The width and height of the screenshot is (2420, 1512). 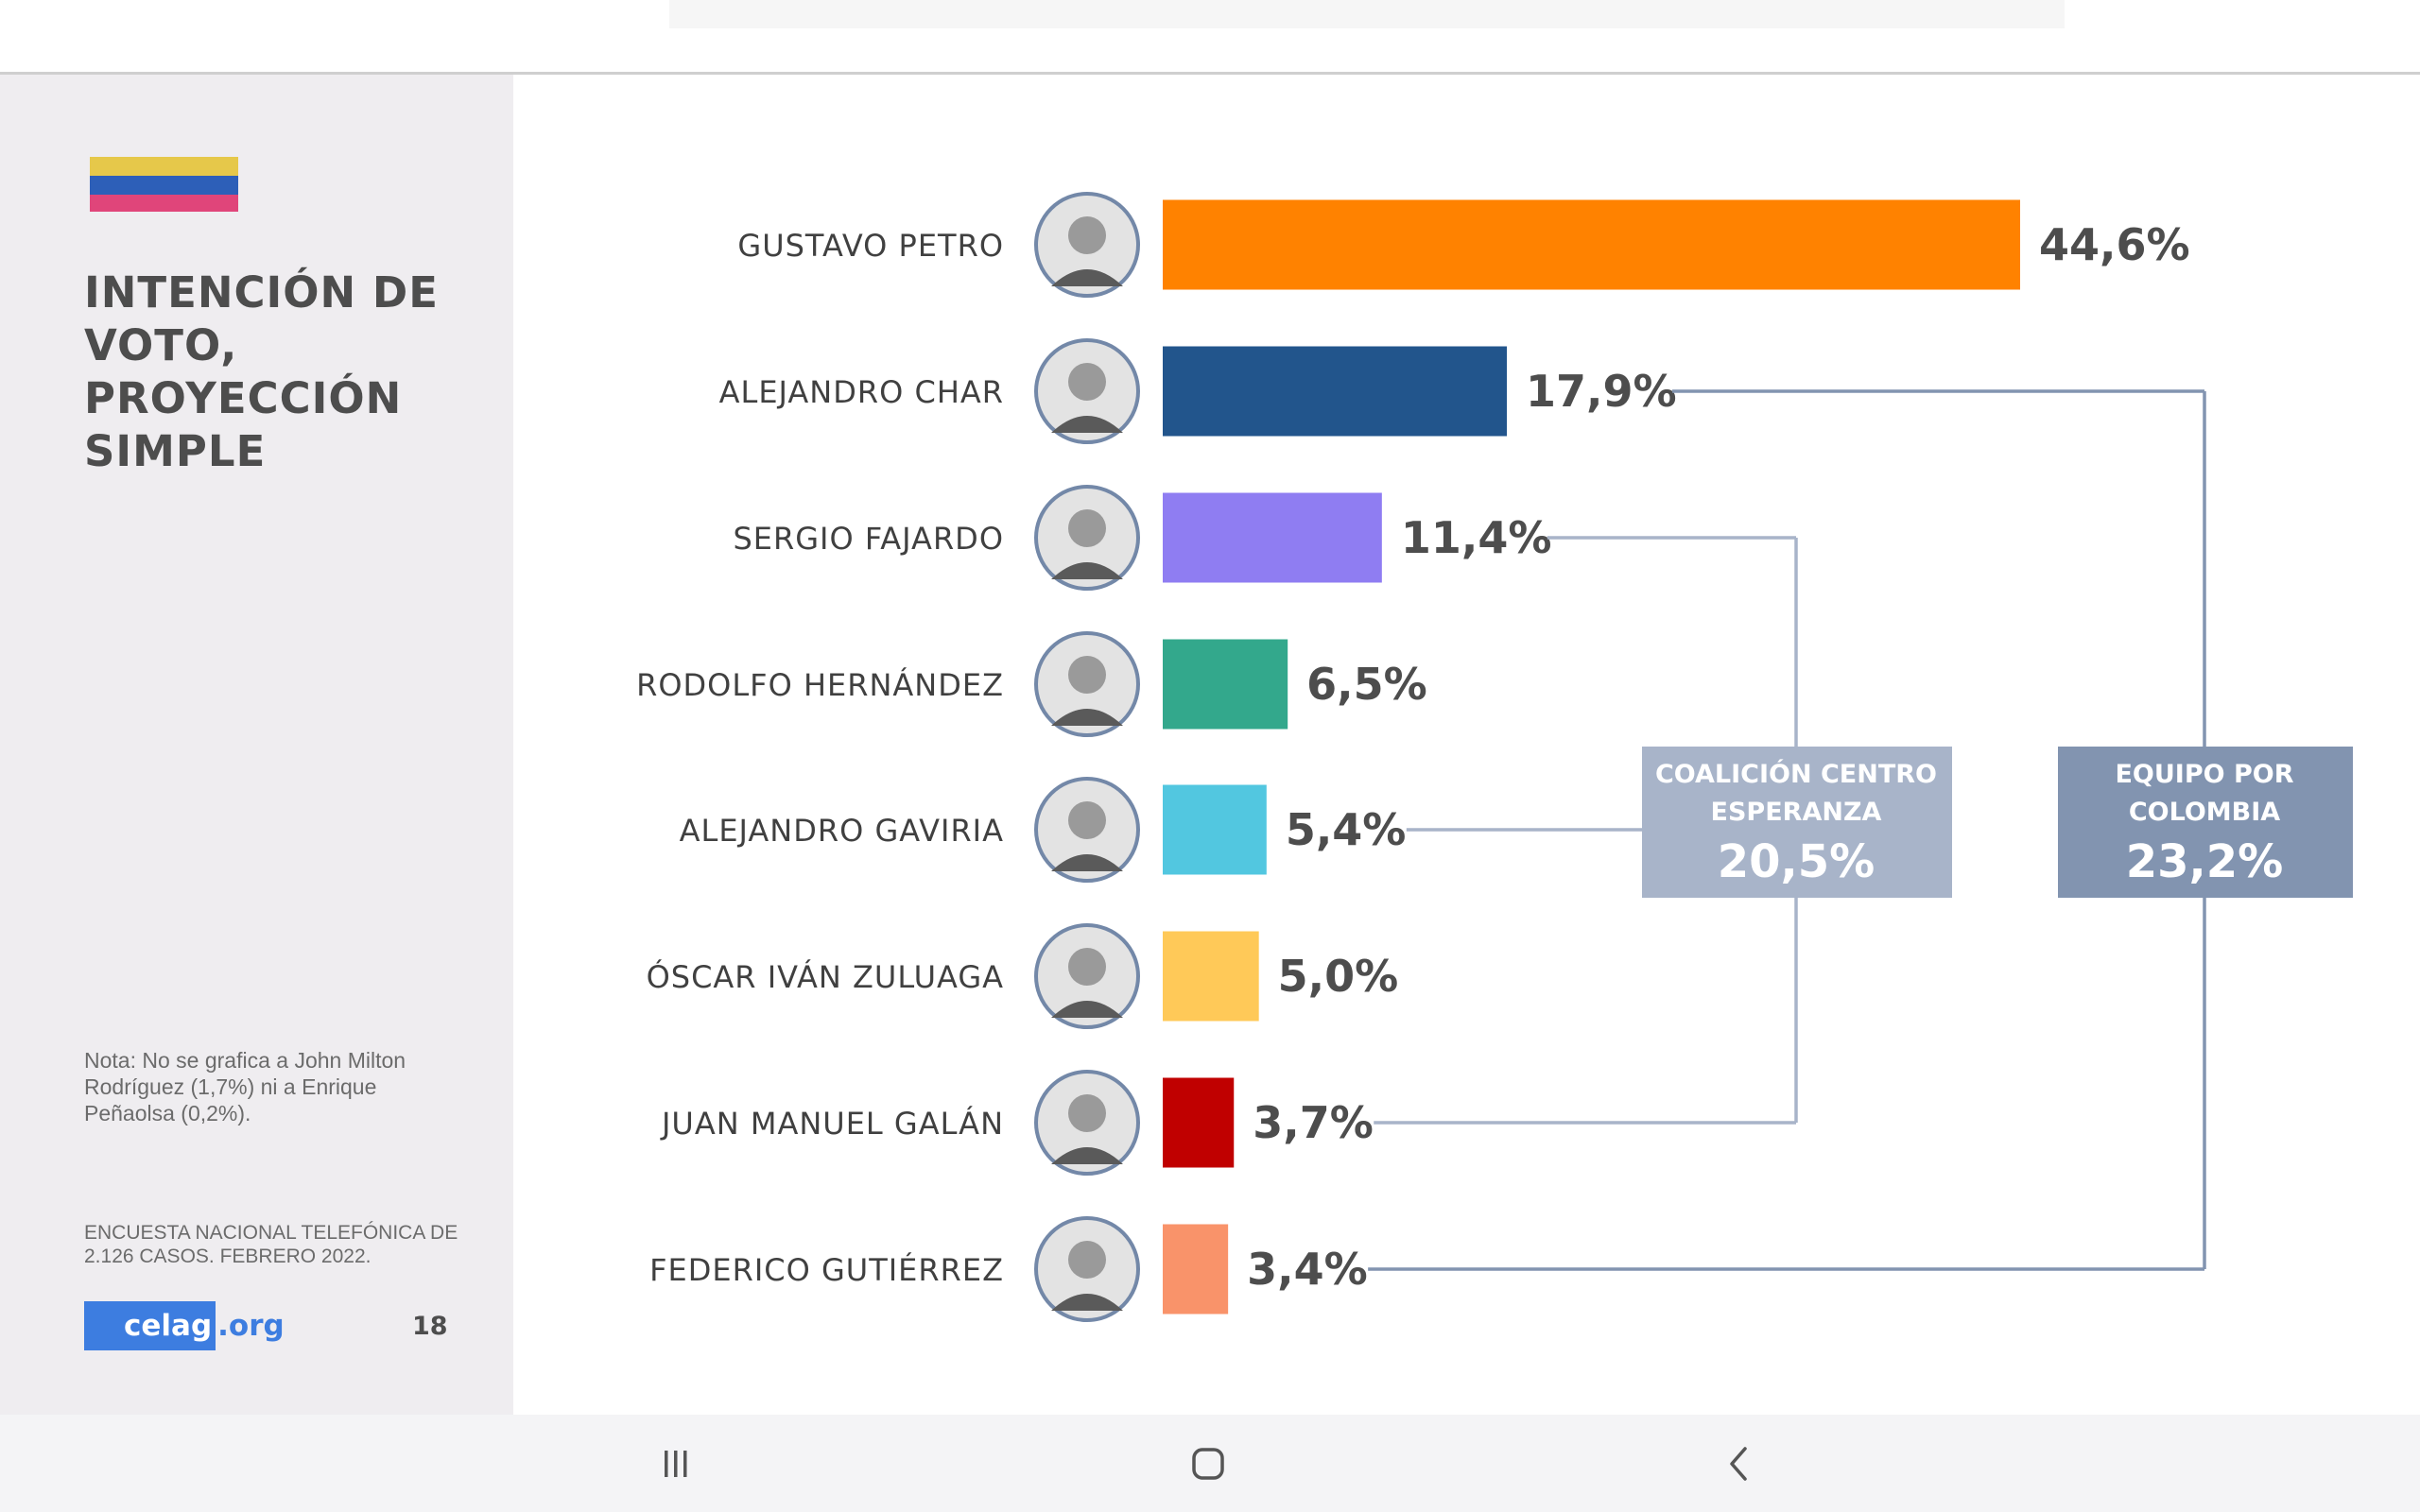 What do you see at coordinates (430, 1326) in the screenshot?
I see `page-number: 18` at bounding box center [430, 1326].